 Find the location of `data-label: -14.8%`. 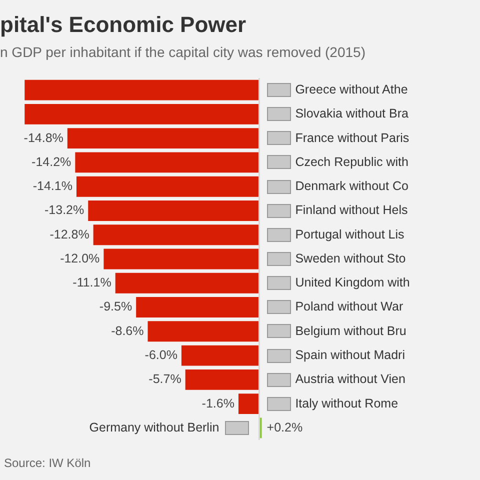

data-label: -14.8% is located at coordinates (44, 137).